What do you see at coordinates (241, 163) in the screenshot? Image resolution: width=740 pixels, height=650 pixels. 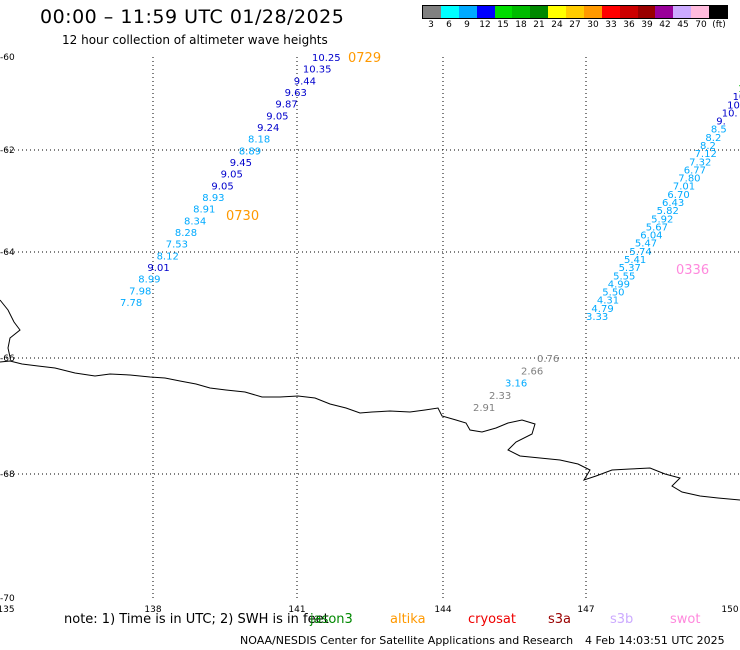 I see `wave-height-value: 9.45` at bounding box center [241, 163].